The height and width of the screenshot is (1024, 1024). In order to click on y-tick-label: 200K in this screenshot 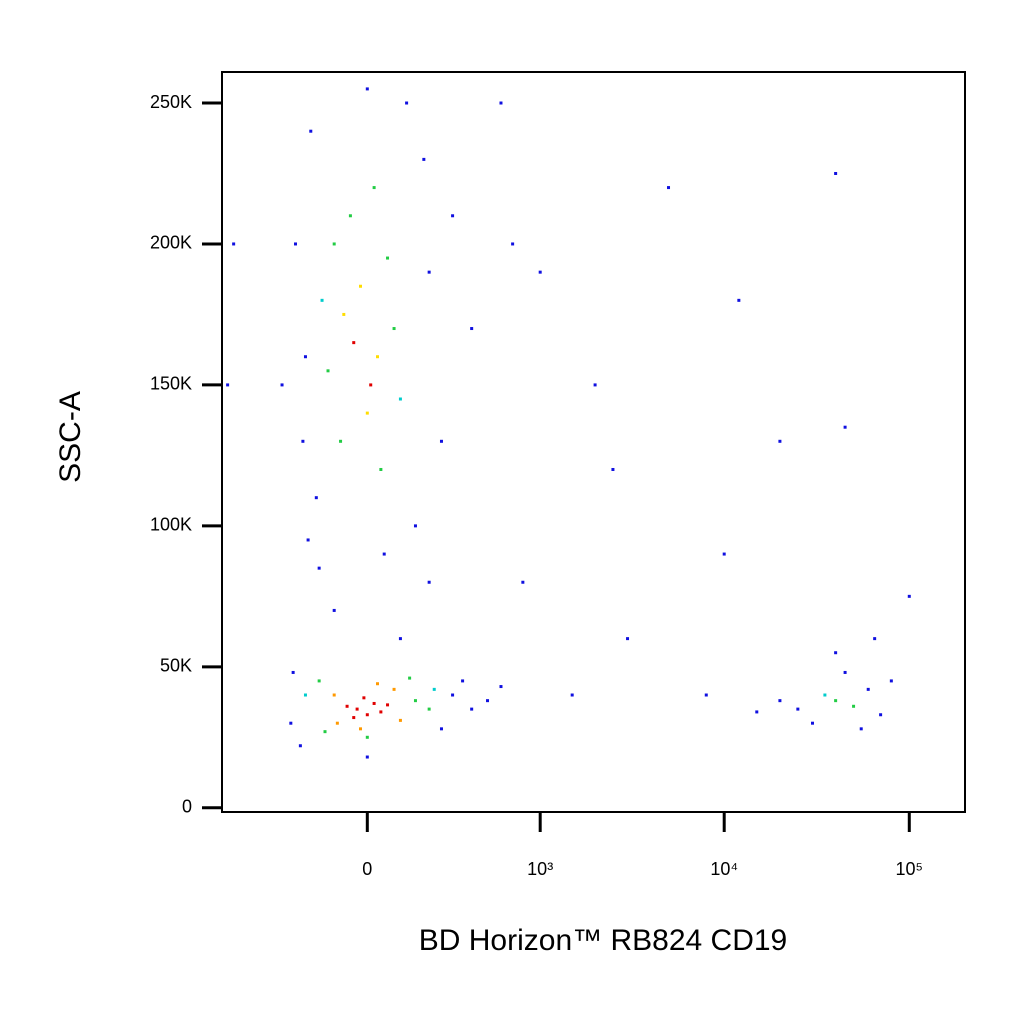, I will do `click(171, 243)`.